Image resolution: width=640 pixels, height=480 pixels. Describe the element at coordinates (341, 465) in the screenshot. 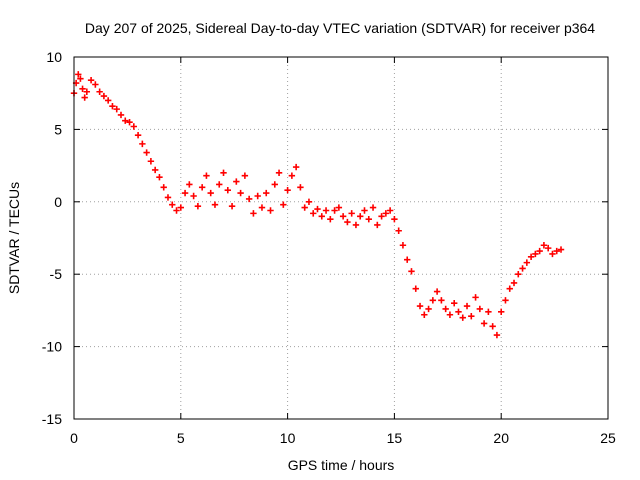

I see `x-axis-label: GPS time / hours` at that location.